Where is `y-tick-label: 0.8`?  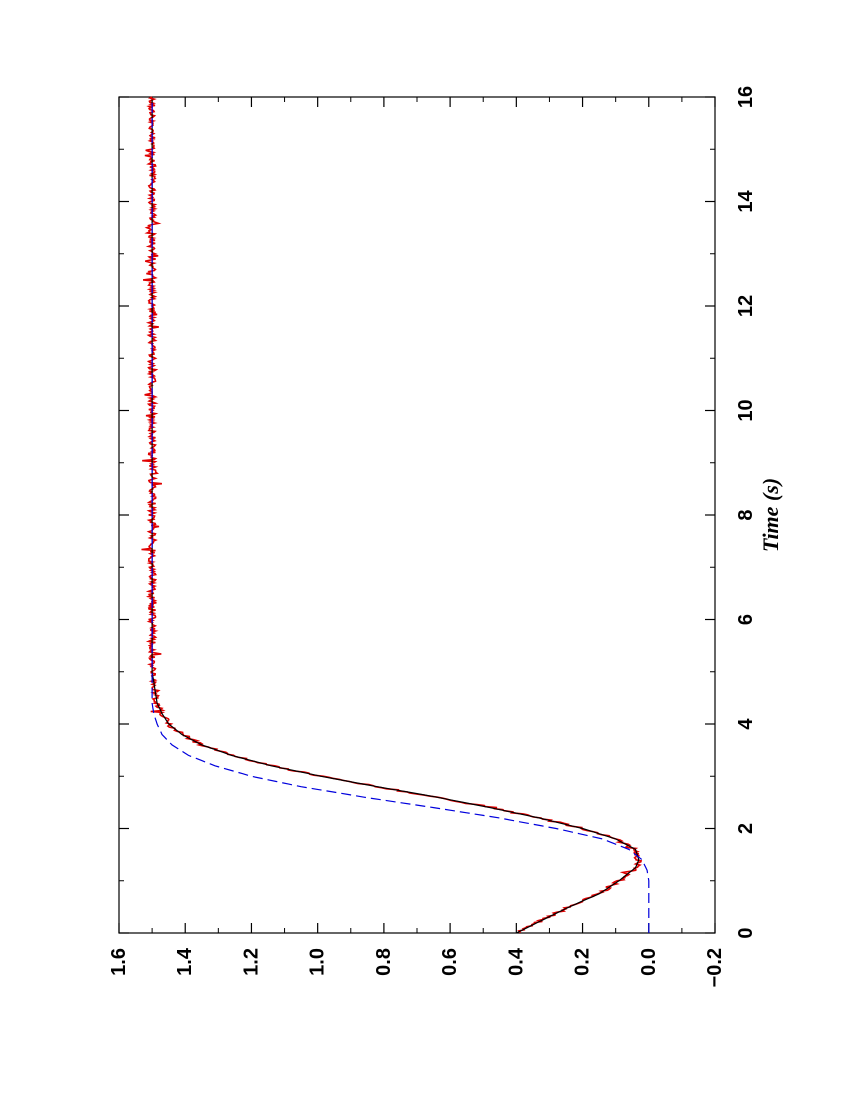 y-tick-label: 0.8 is located at coordinates (384, 962).